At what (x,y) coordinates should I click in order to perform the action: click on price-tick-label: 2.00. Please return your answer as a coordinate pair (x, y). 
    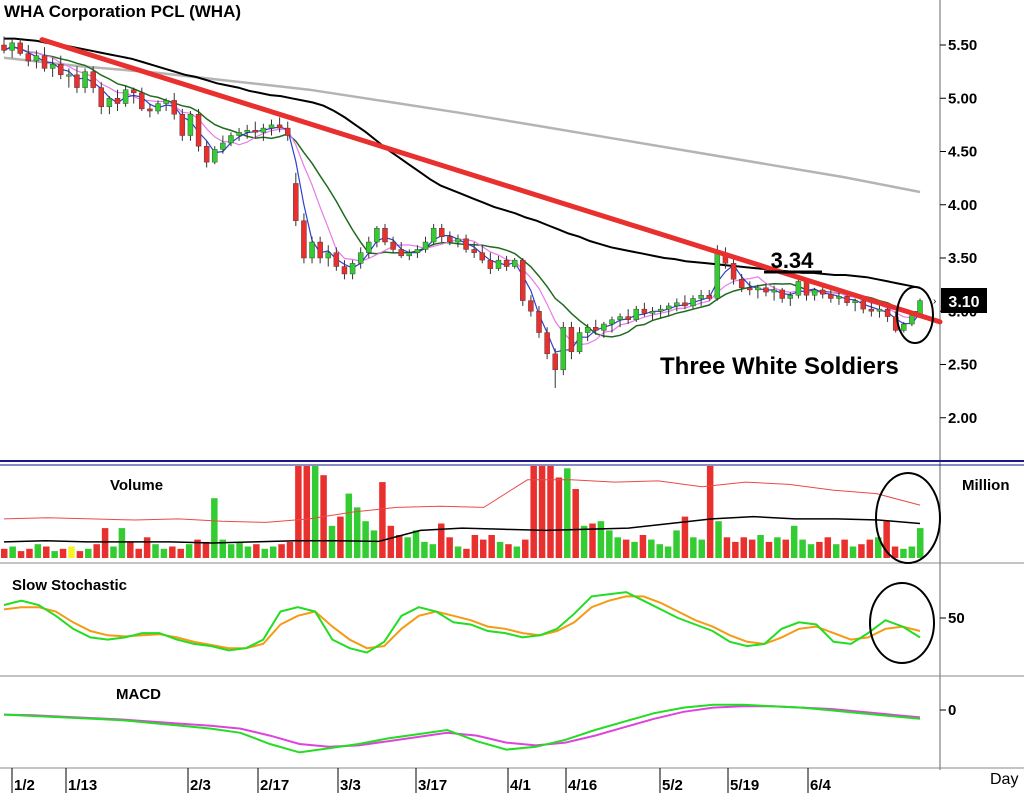
    Looking at the image, I should click on (962, 418).